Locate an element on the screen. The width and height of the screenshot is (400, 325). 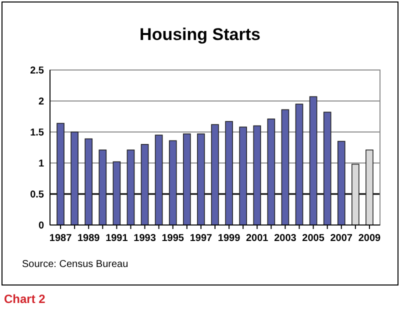
x-tick-label: 2001 is located at coordinates (257, 238).